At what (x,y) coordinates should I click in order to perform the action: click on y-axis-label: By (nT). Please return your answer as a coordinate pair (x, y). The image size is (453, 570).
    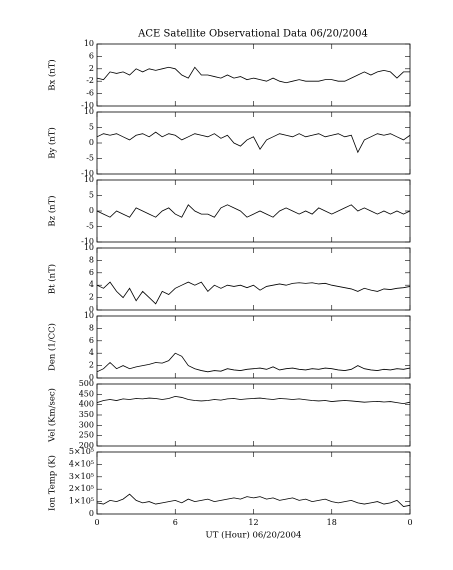
    Looking at the image, I should click on (52, 143).